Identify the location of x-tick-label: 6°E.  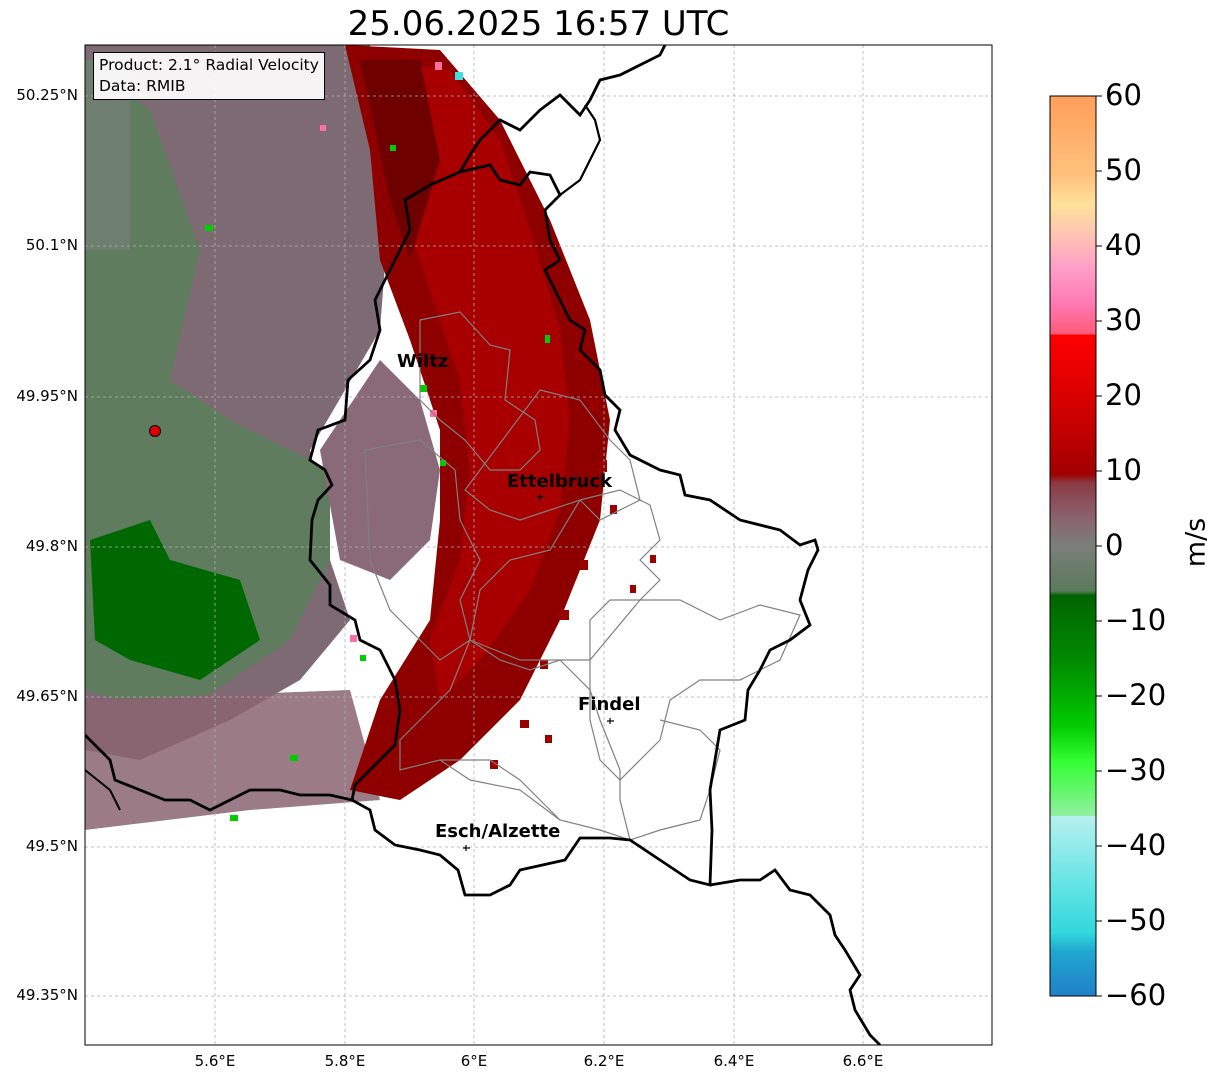
(474, 1061).